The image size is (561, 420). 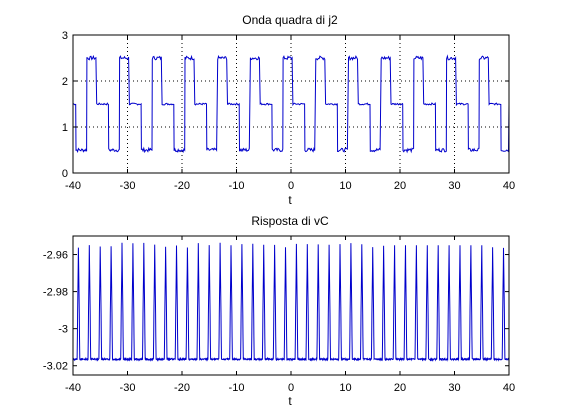 What do you see at coordinates (65, 174) in the screenshot?
I see `y-tick-label: 0` at bounding box center [65, 174].